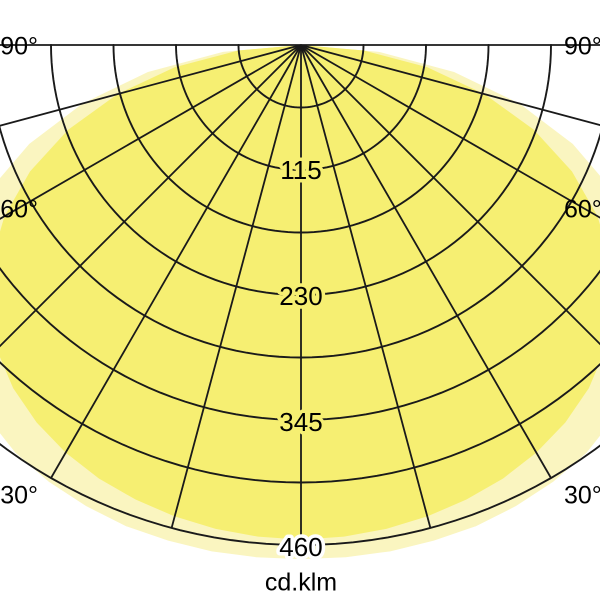 This screenshot has width=600, height=600. I want to click on angle-label-left-60: 60°, so click(19, 210).